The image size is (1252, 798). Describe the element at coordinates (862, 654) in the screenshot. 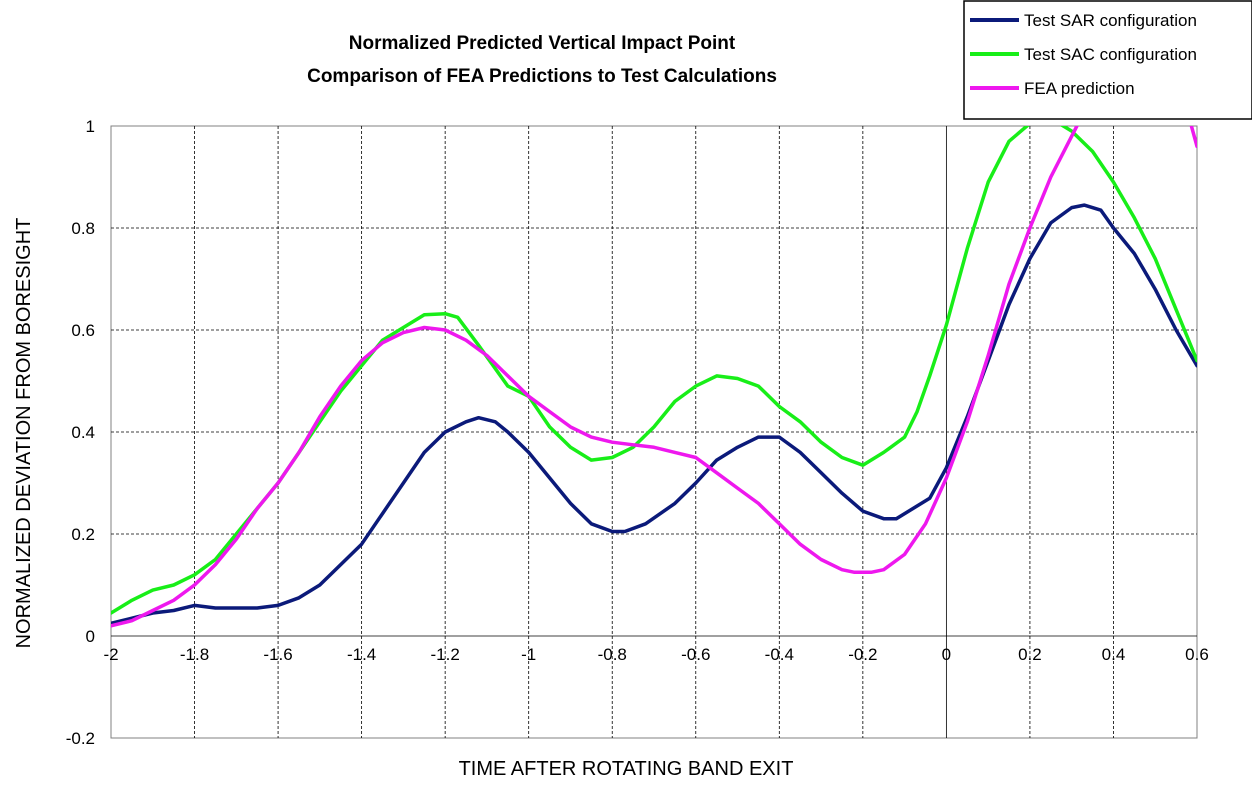

I see `x-tick-label: -0.2` at that location.